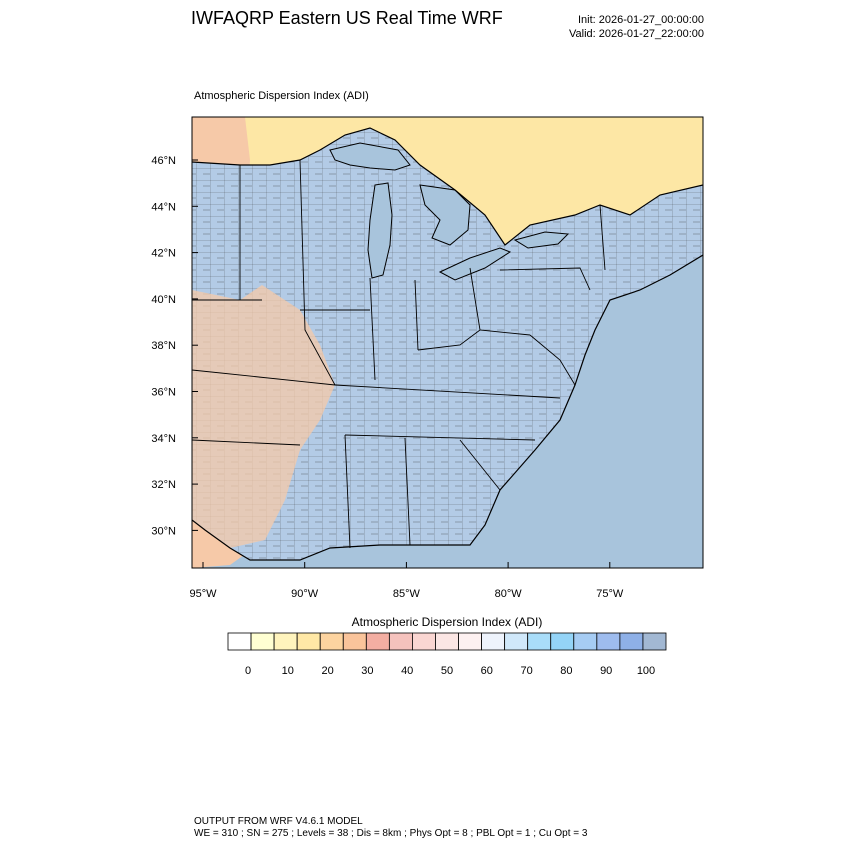 This screenshot has height=850, width=850. I want to click on latitude-axis: 46°N 44°N 42°N 40°N 38°N 36°N 34°N 32°N 30°N, so click(174, 346).